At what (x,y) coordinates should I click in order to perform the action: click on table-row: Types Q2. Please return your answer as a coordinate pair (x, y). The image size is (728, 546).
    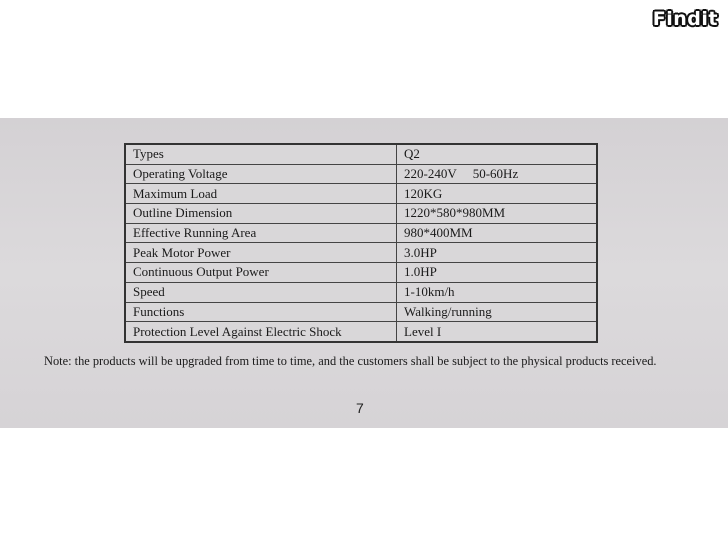
    Looking at the image, I should click on (361, 154).